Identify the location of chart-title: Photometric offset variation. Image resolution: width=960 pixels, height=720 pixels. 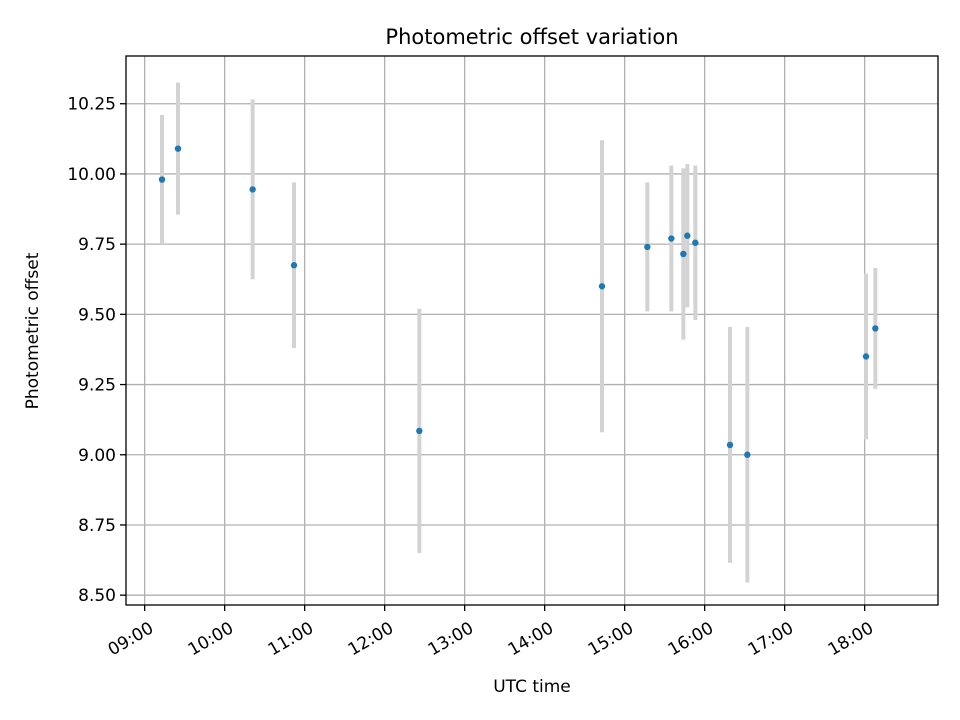
(531, 37).